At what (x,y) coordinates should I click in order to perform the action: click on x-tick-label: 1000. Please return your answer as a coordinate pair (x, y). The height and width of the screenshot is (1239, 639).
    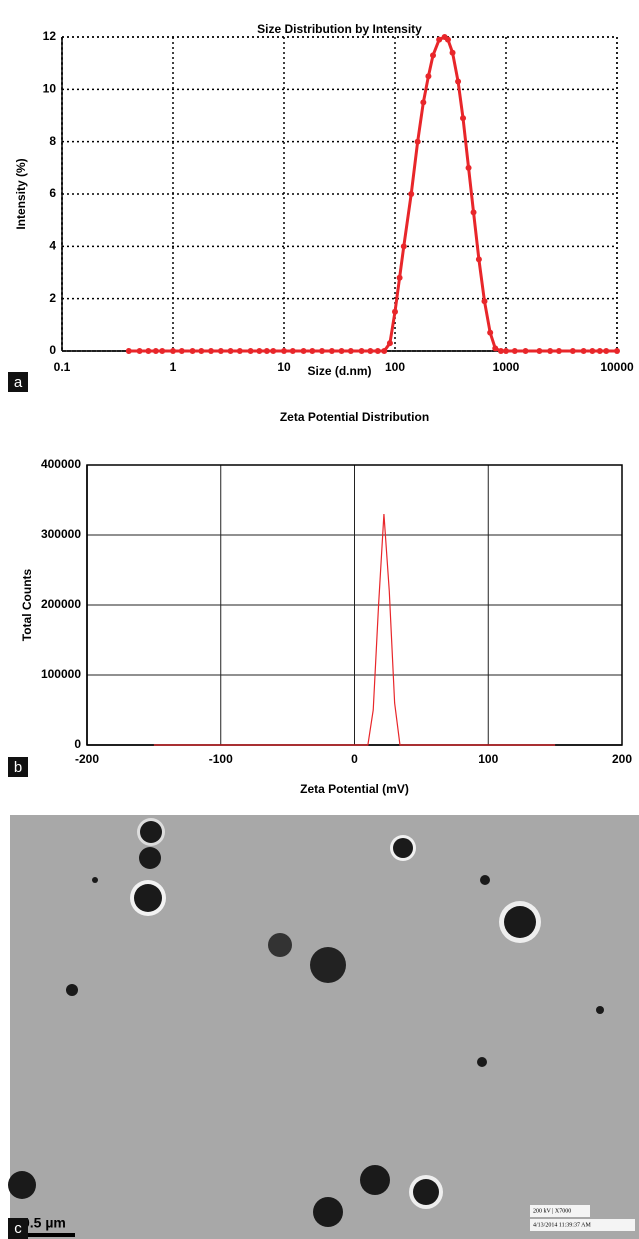
    Looking at the image, I should click on (506, 367).